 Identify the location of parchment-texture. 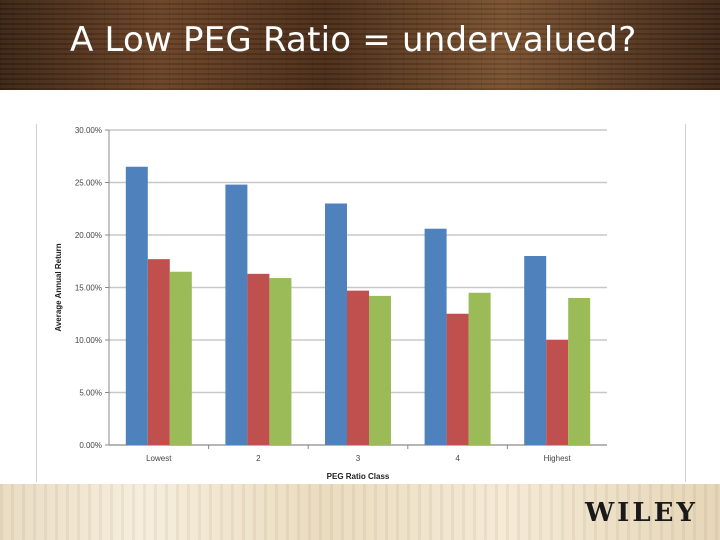
(360, 512).